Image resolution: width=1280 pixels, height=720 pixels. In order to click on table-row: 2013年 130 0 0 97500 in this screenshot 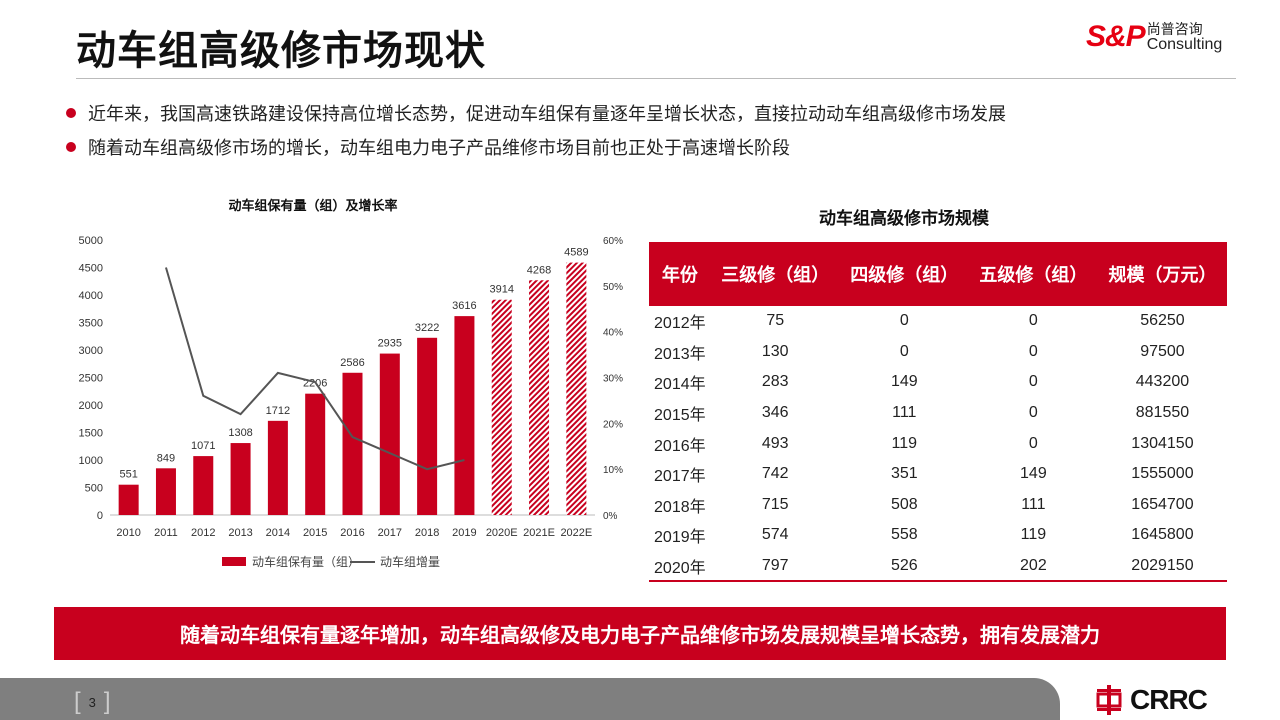, I will do `click(938, 352)`.